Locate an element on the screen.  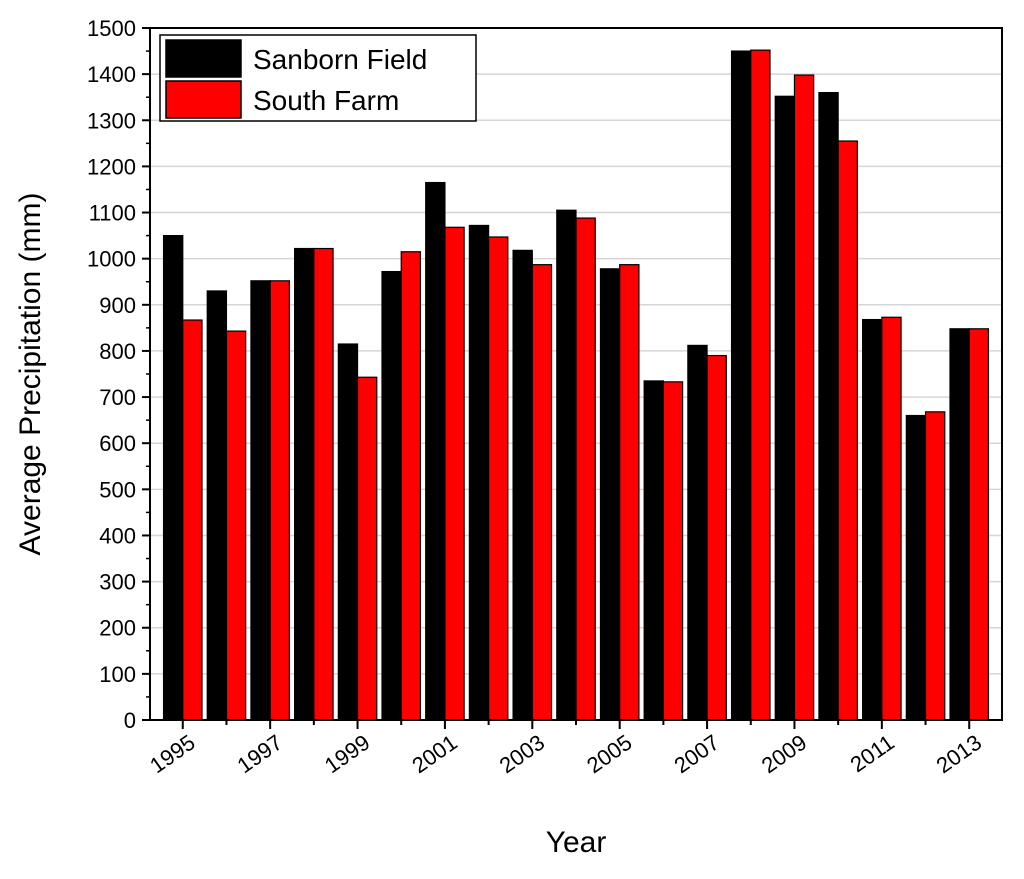
legend-label-south-farm: South Farm is located at coordinates (326, 100).